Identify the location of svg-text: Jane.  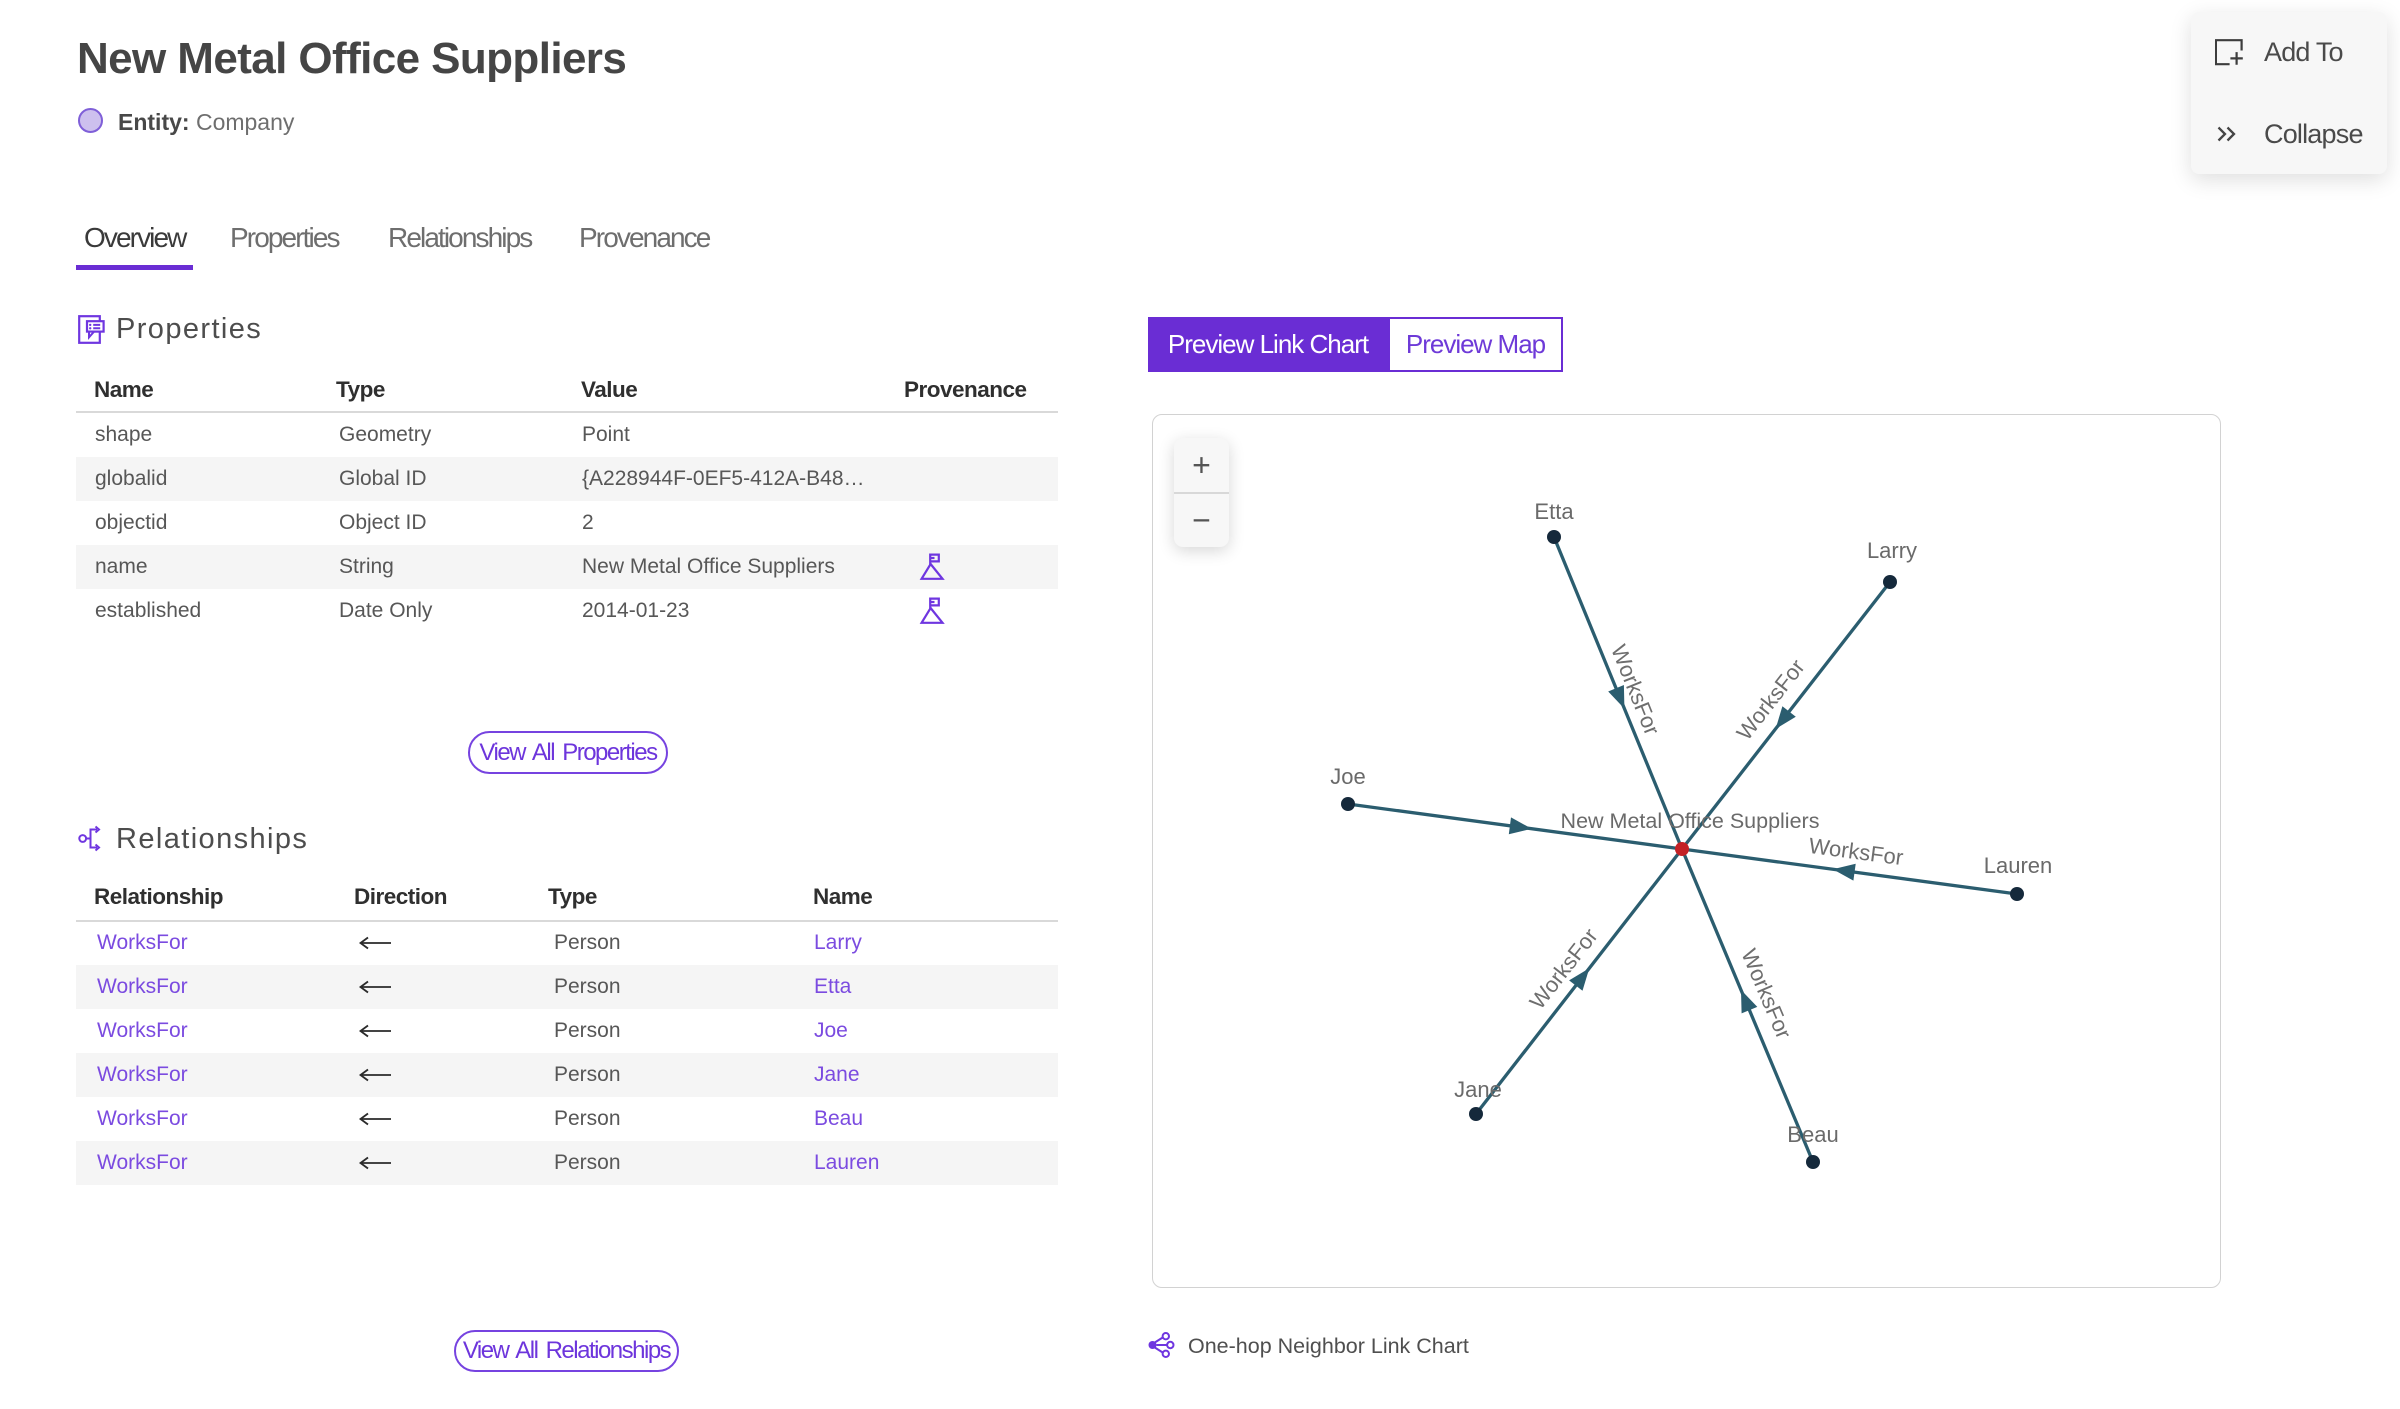
(1478, 1089).